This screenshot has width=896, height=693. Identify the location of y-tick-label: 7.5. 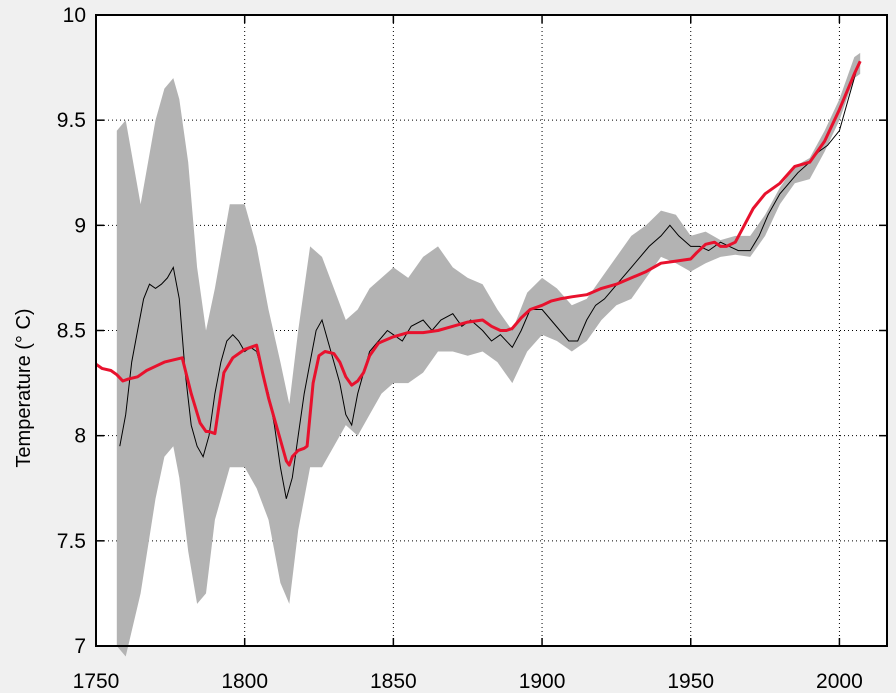
(71, 541).